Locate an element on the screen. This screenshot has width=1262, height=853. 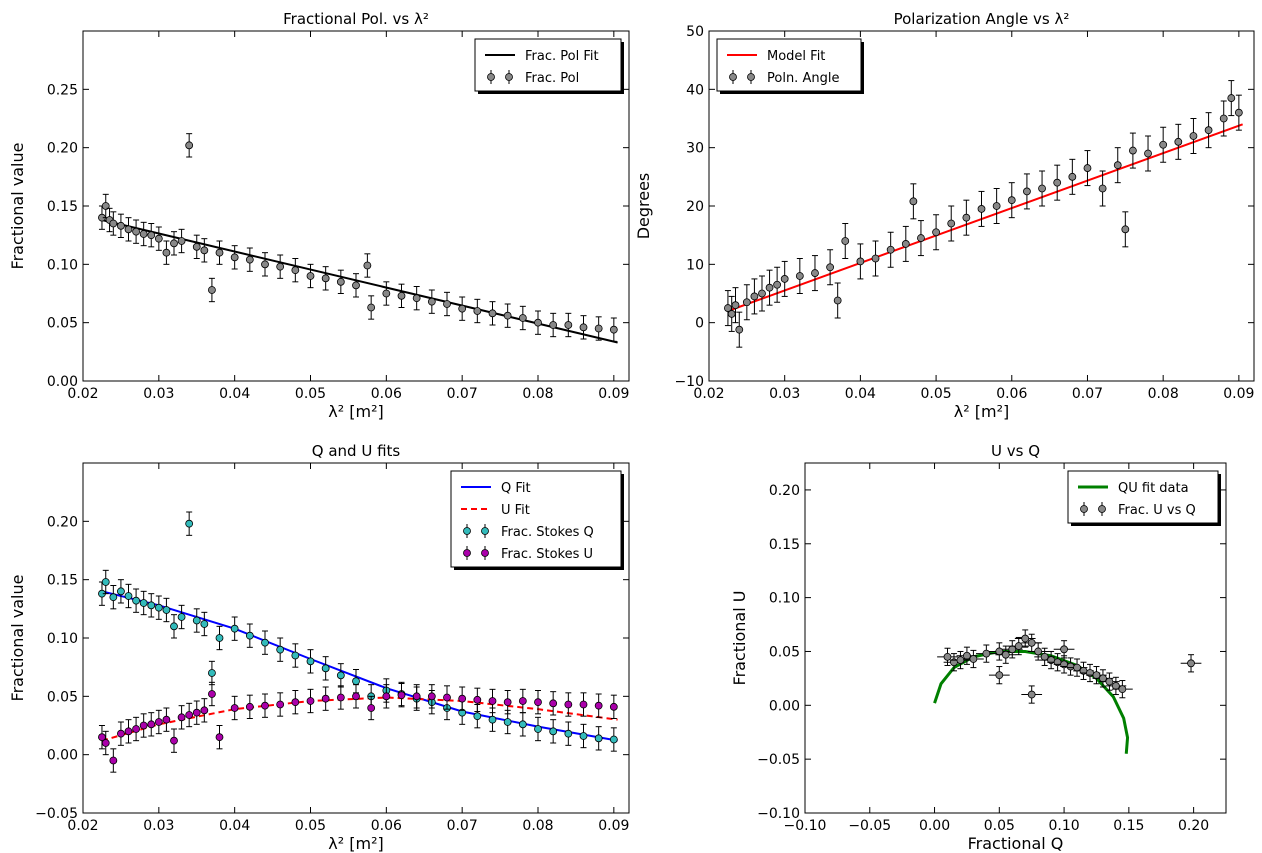
x-tick-label: 0.02 is located at coordinates (708, 394).